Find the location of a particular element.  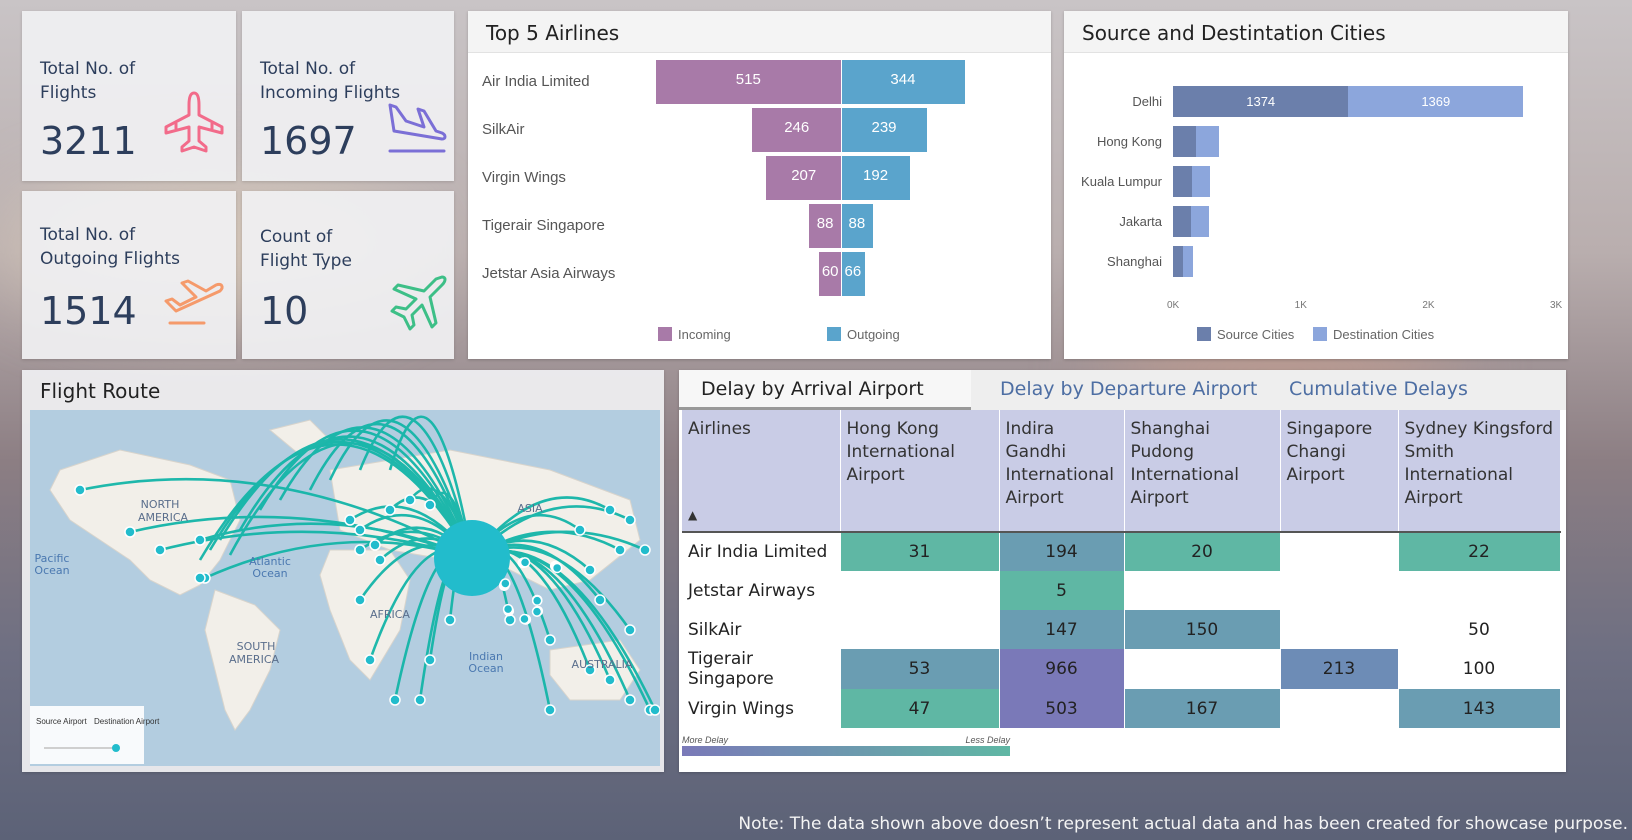

table-row: Tigerair Singapore 53 966 213 100 is located at coordinates (1121, 669).